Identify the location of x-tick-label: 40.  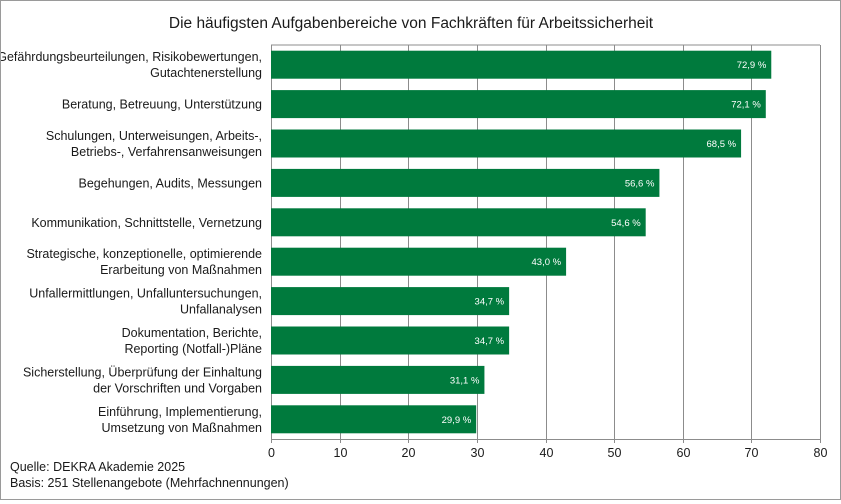
(547, 453).